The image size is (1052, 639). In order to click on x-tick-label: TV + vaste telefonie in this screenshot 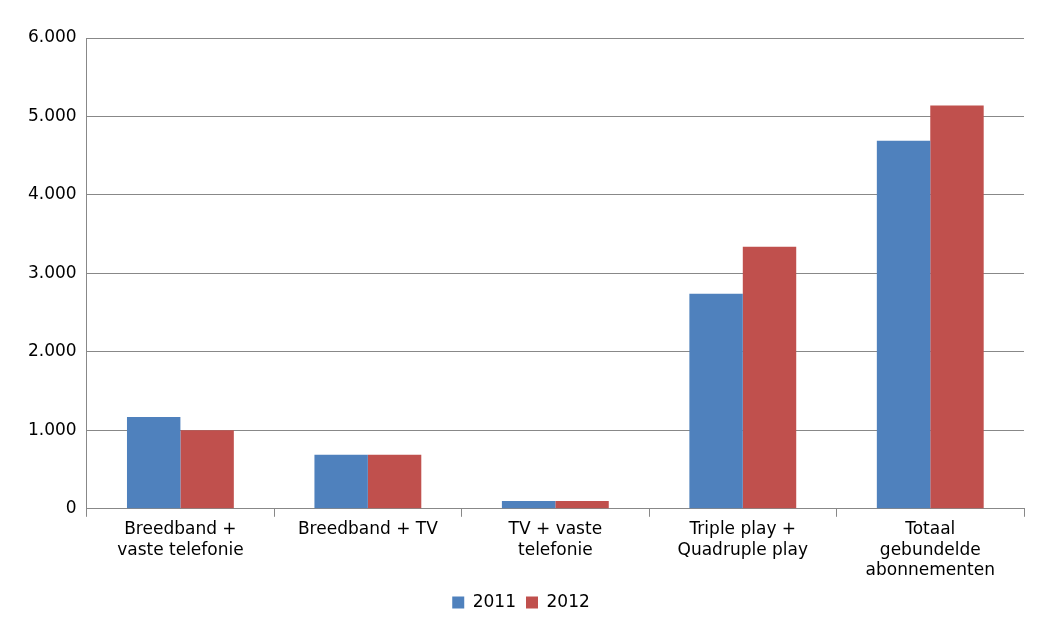, I will do `click(555, 538)`.